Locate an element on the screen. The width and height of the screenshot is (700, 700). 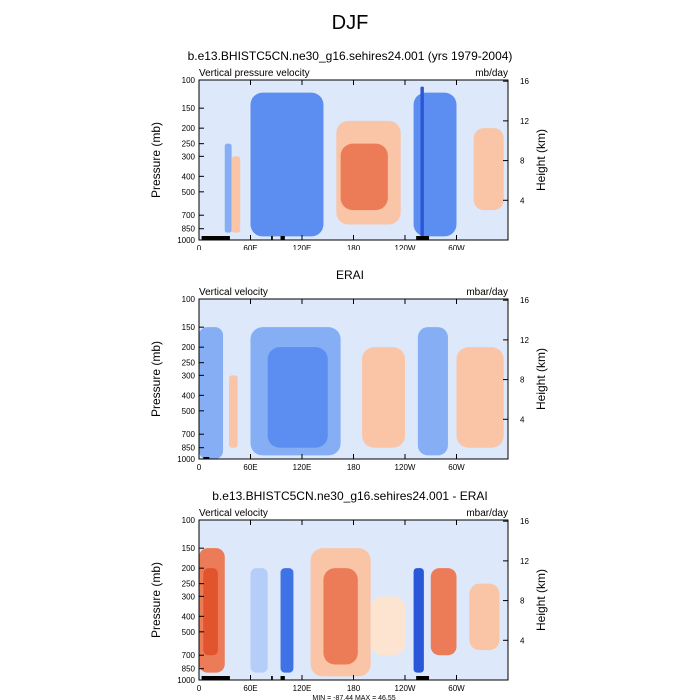
panel-title: ERAI is located at coordinates (350, 275).